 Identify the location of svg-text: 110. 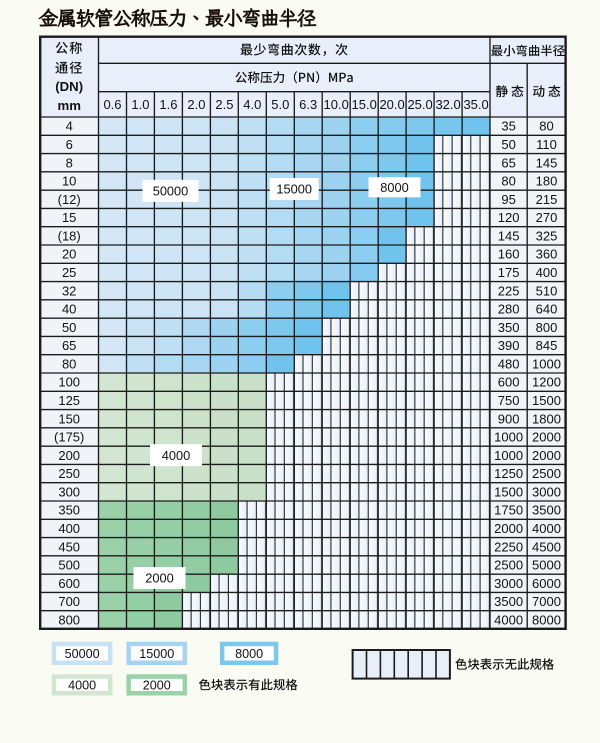
(546, 144).